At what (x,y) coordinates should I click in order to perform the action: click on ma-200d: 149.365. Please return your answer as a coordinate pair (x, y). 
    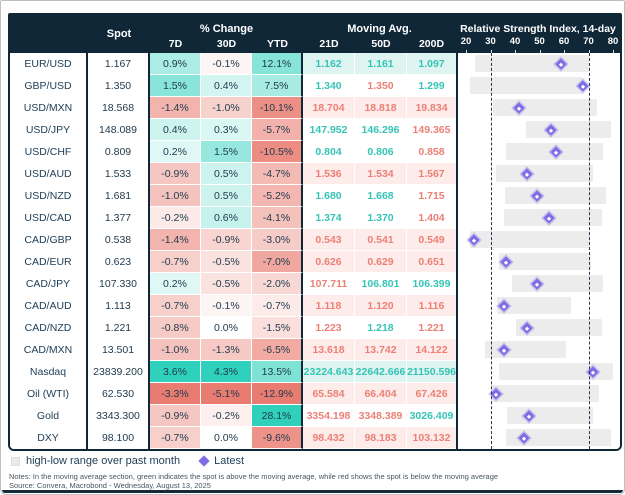
    Looking at the image, I should click on (431, 130).